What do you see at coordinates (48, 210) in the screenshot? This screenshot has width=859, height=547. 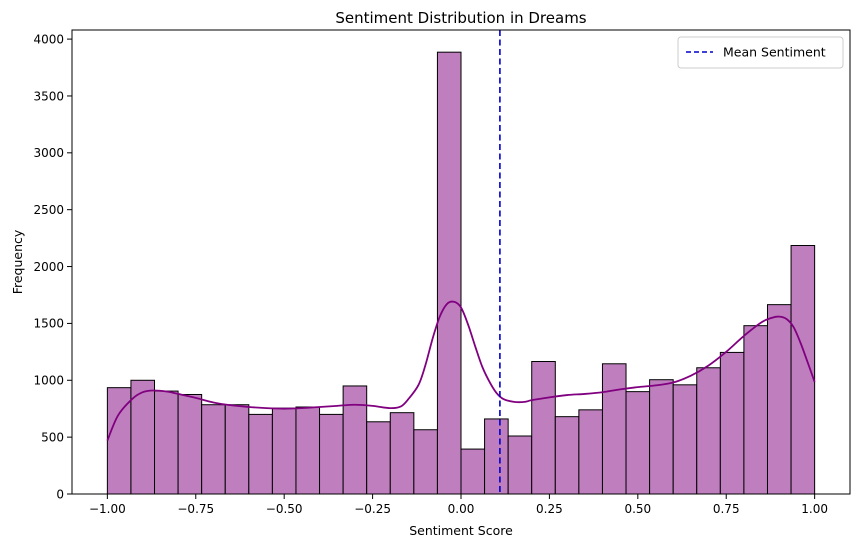 I see `y-tick-label: 2500` at bounding box center [48, 210].